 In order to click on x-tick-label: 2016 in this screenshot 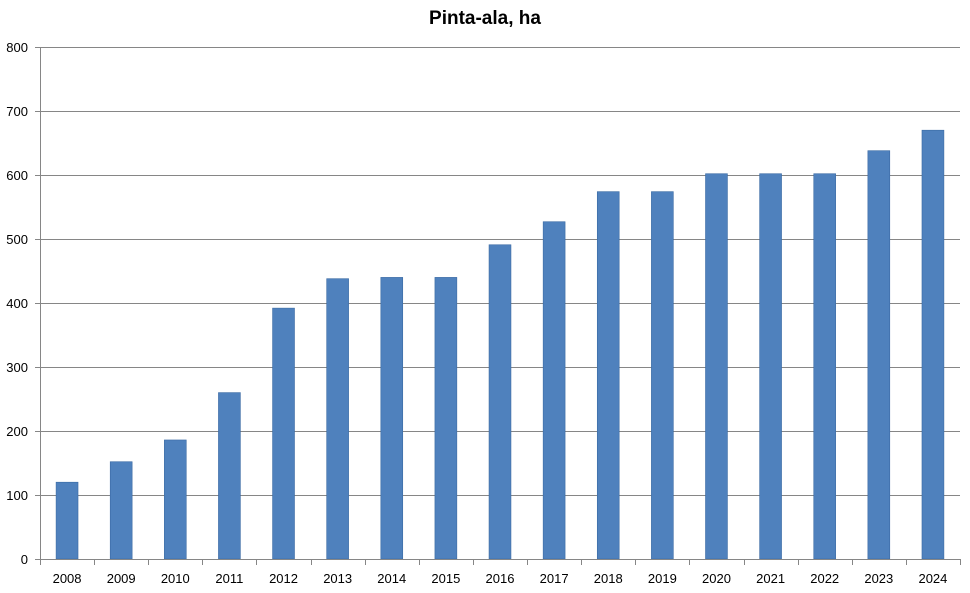, I will do `click(500, 578)`.